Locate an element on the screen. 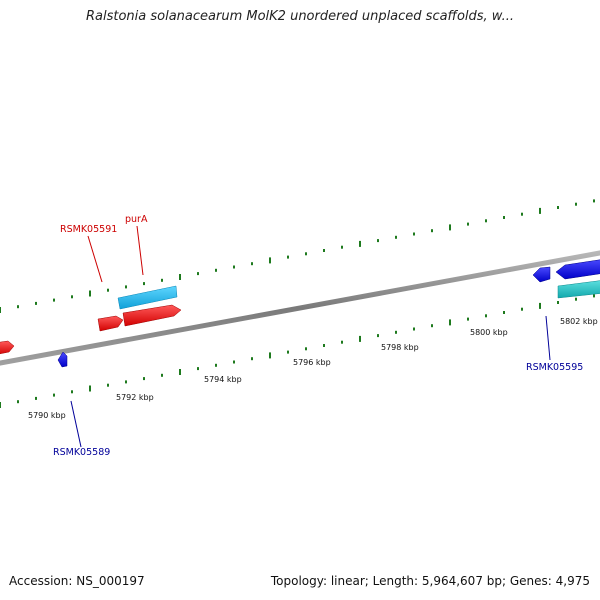  gene-label-rsmk05589: RSMK05589 is located at coordinates (81, 452).